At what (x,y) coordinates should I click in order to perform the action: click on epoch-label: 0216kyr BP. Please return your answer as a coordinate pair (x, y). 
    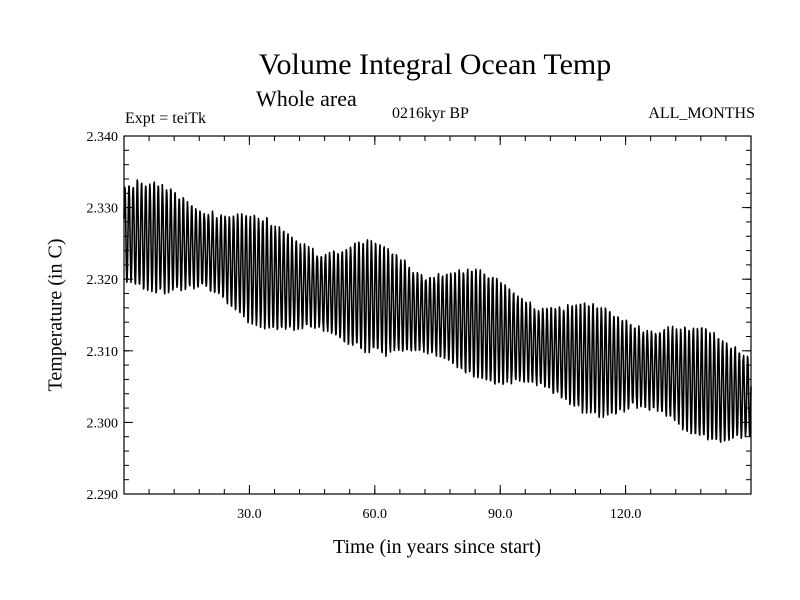
    Looking at the image, I should click on (430, 113).